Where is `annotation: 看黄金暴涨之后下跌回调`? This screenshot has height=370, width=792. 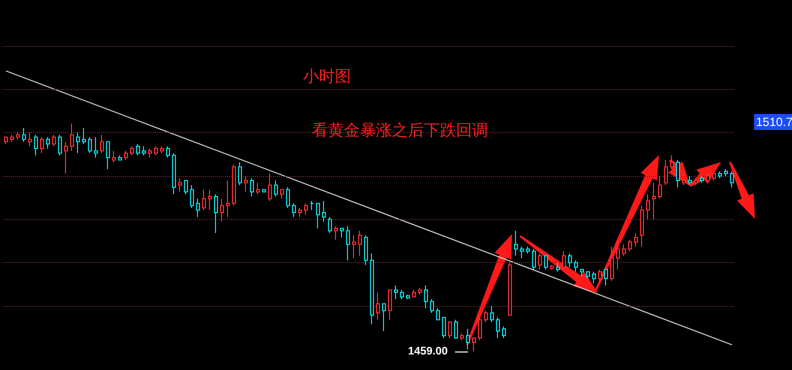
annotation: 看黄金暴涨之后下跌回调 is located at coordinates (400, 130).